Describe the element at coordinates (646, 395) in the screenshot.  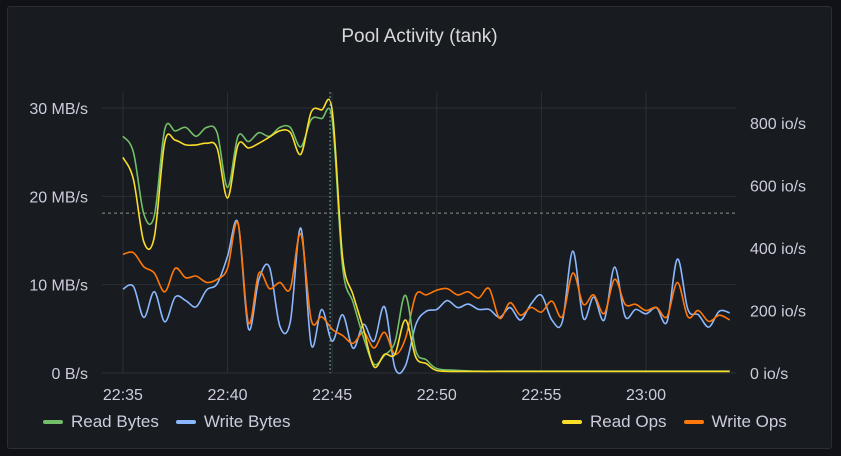
I see `x-tick-label: 23:00` at that location.